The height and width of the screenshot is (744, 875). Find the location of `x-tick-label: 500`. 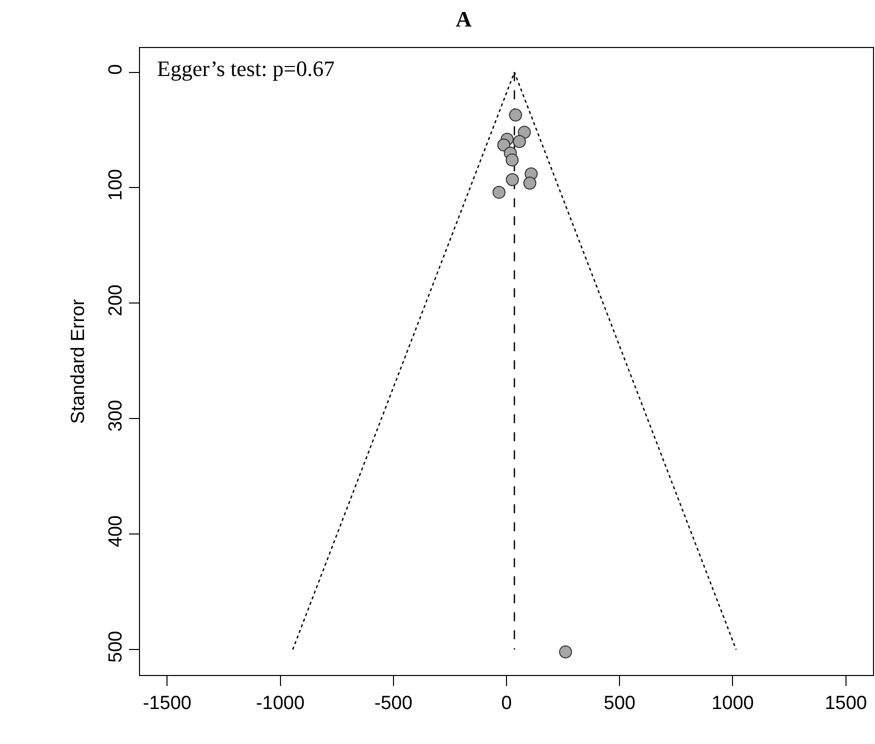

x-tick-label: 500 is located at coordinates (620, 703).